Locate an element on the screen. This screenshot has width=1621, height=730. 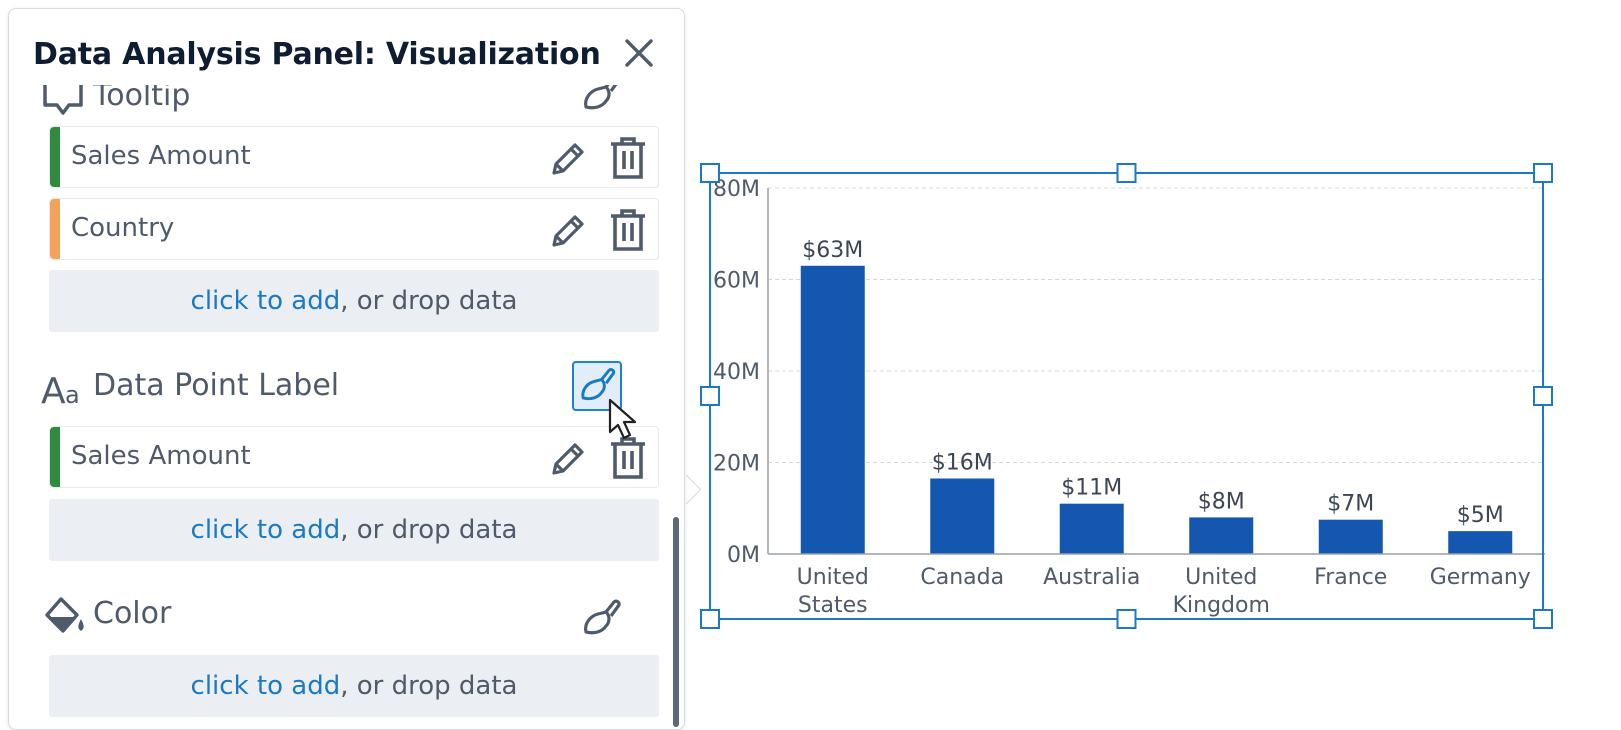
data-label: $8M is located at coordinates (1221, 501).